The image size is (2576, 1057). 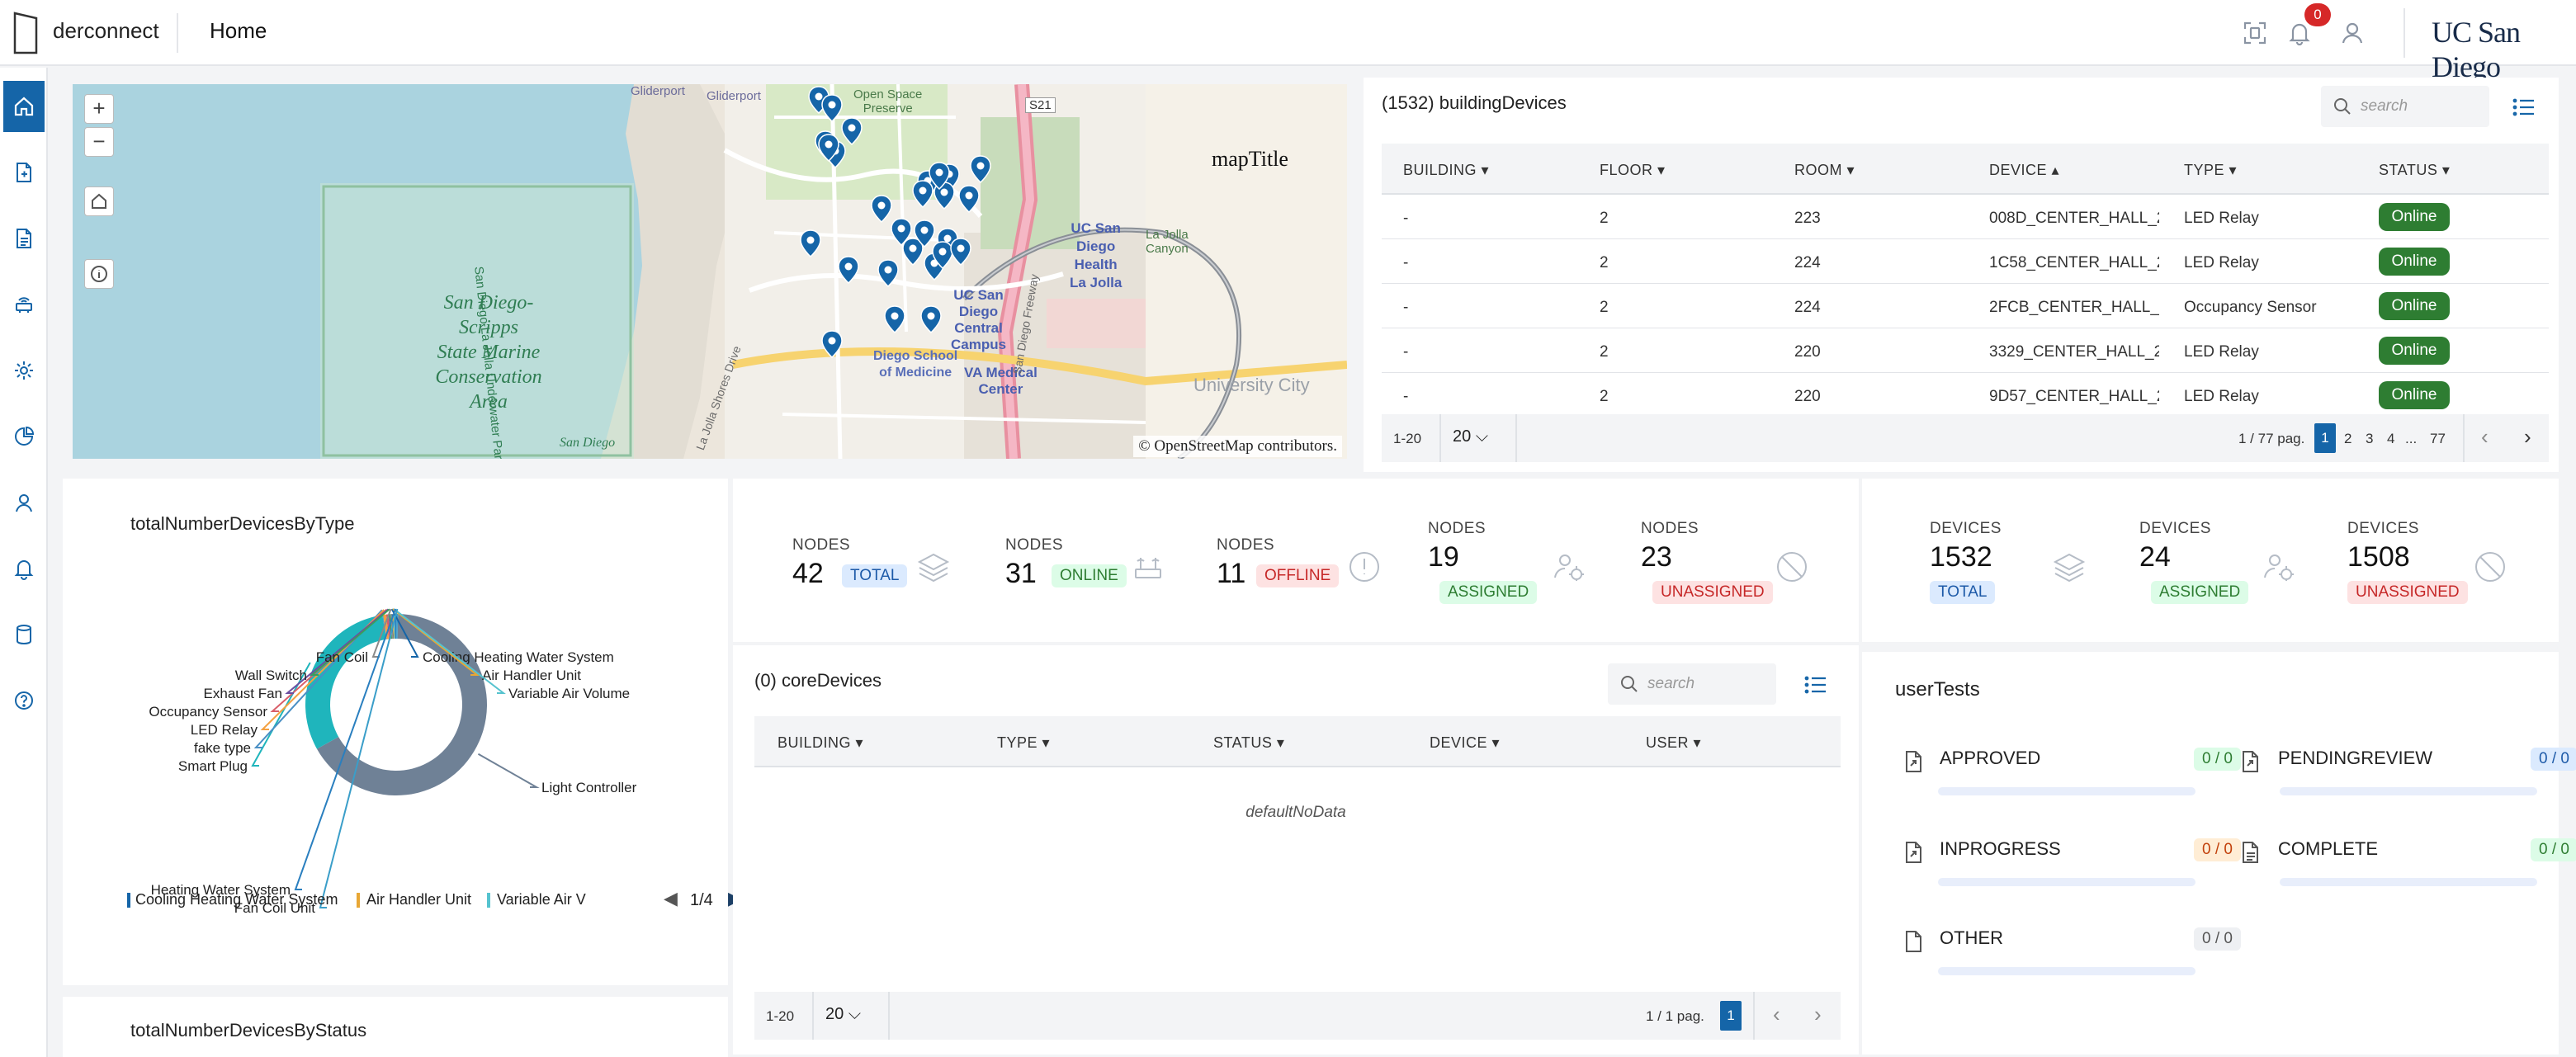 What do you see at coordinates (275, 908) in the screenshot?
I see `slice-label: Fan Coil Unit` at bounding box center [275, 908].